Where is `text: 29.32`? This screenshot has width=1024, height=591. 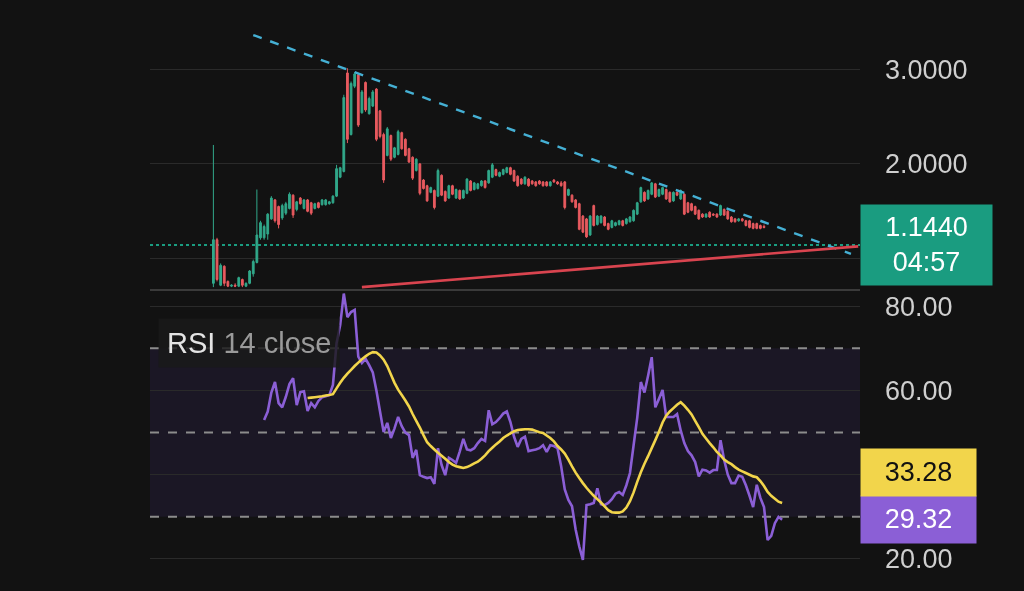
text: 29.32 is located at coordinates (918, 519).